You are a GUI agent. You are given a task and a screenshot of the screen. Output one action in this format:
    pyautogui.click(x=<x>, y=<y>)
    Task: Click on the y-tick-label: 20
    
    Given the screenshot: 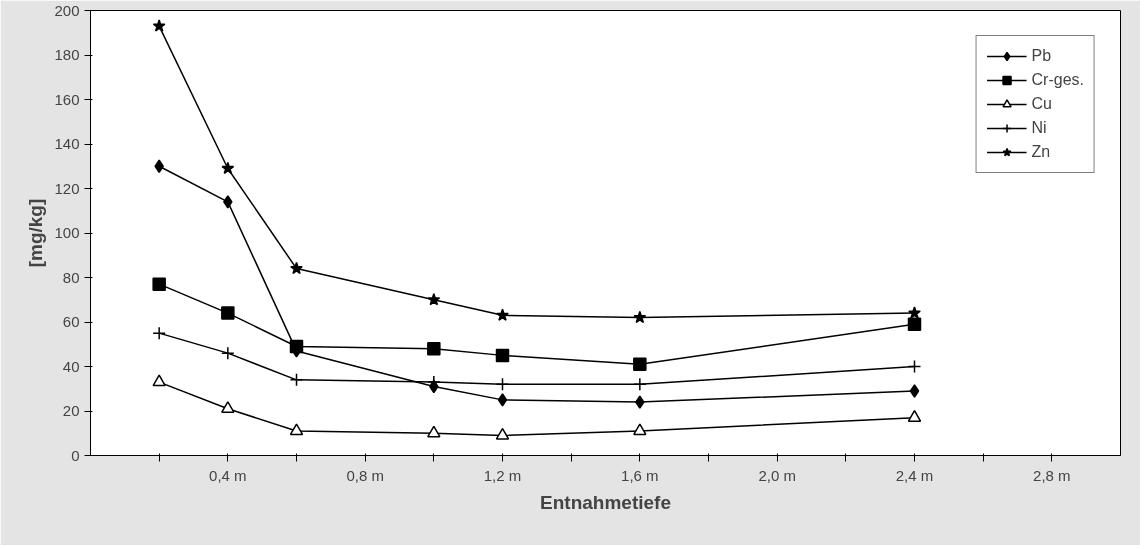 What is the action you would take?
    pyautogui.click(x=71, y=410)
    